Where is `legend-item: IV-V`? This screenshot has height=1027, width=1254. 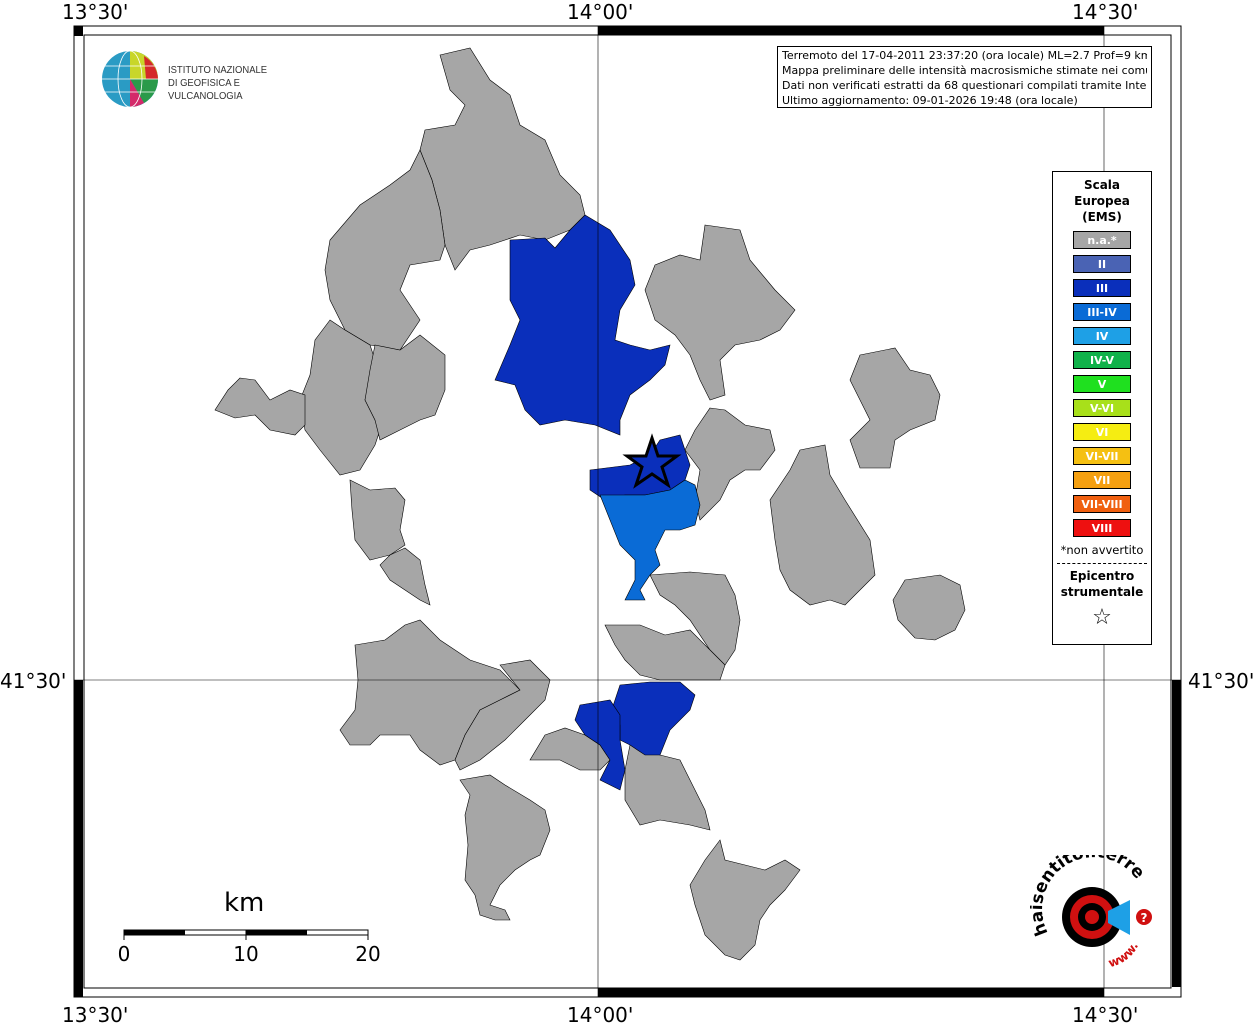 legend-item: IV-V is located at coordinates (1102, 360).